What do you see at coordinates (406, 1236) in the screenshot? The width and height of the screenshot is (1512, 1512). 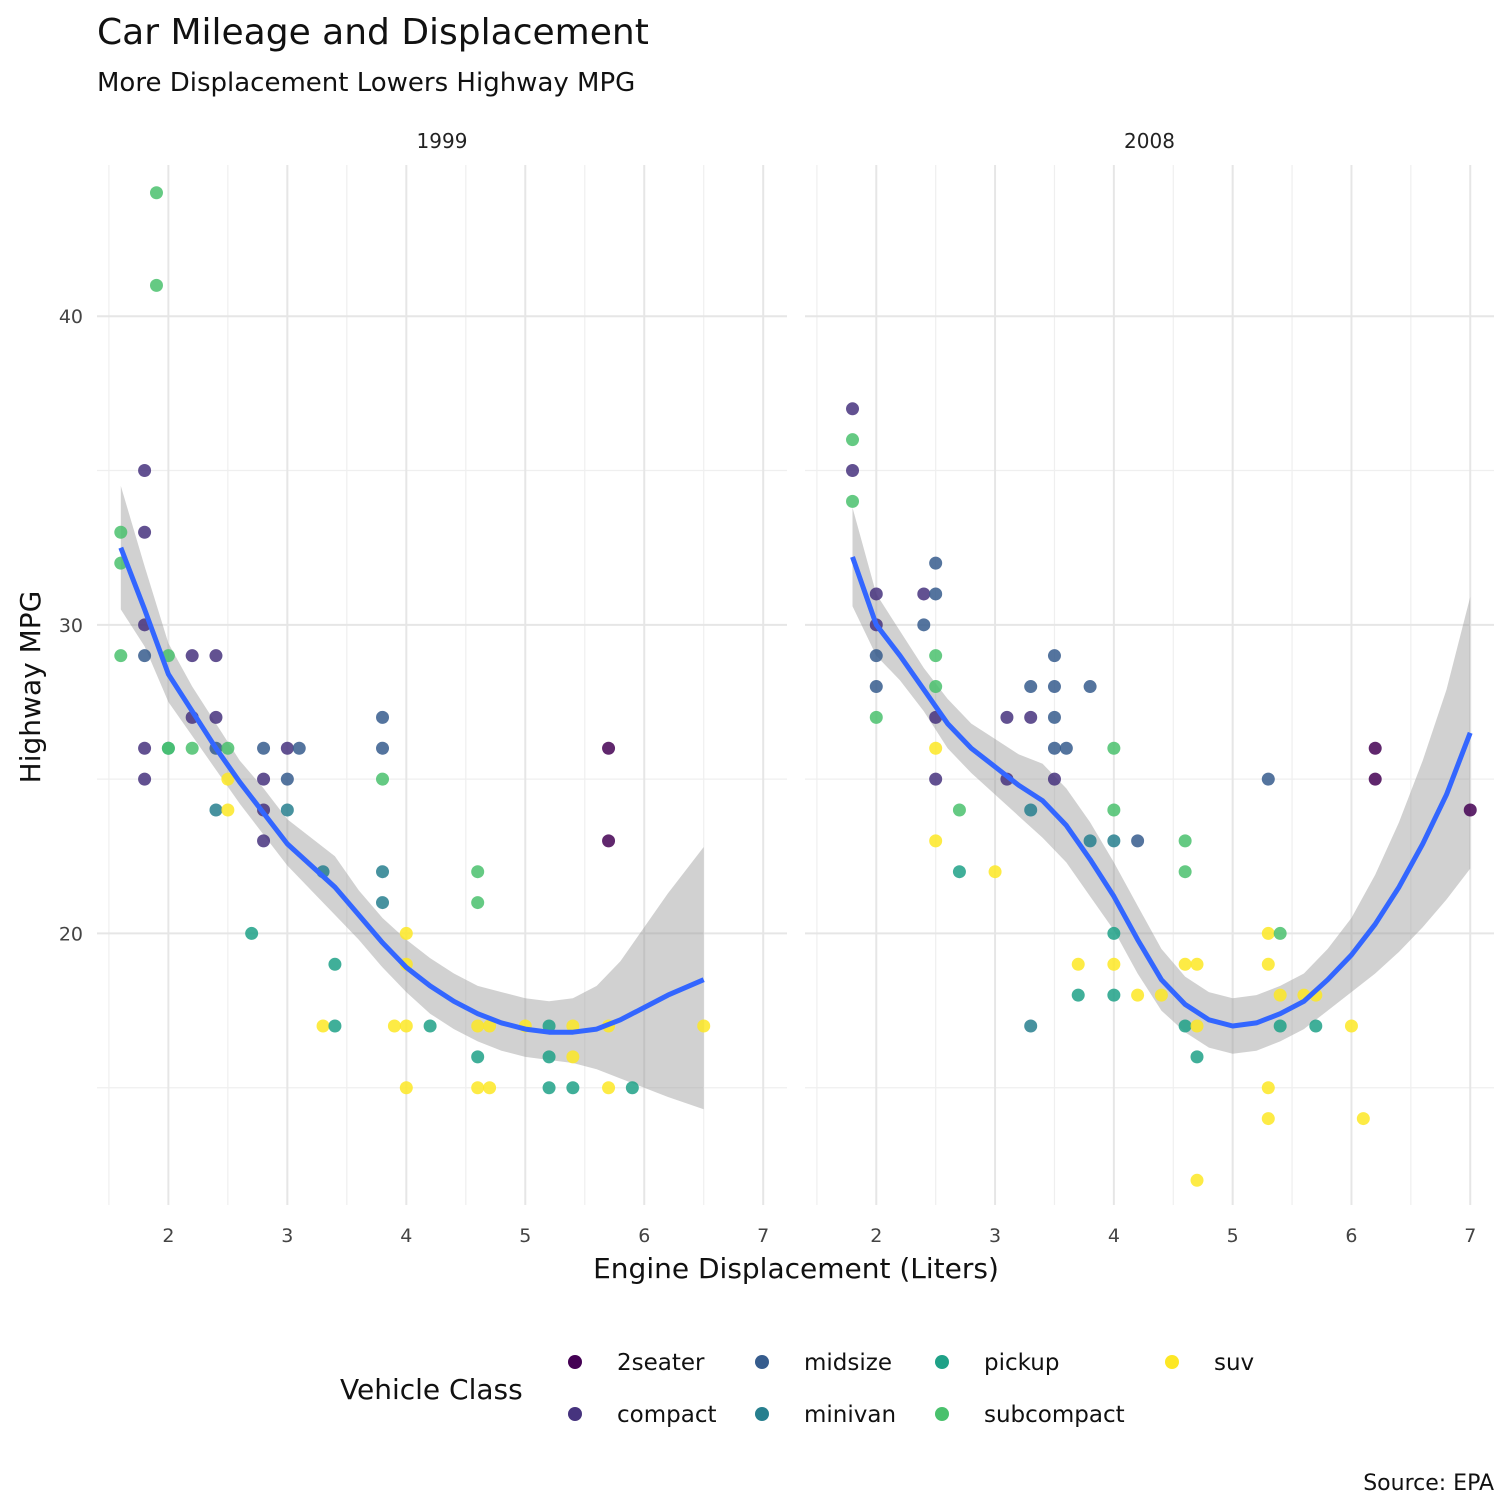 I see `x-tick-label: 4` at bounding box center [406, 1236].